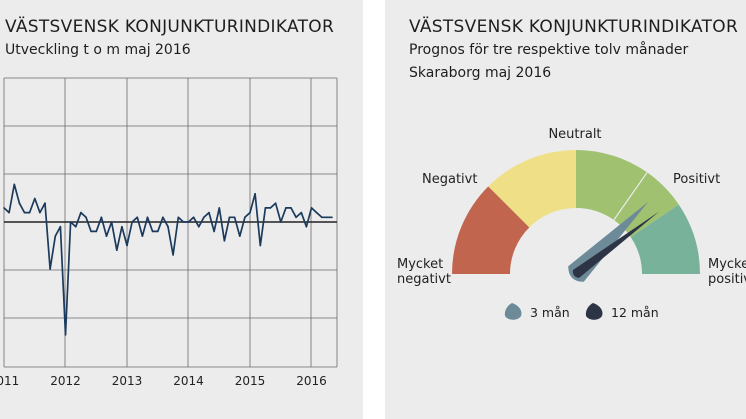 This screenshot has width=746, height=419. What do you see at coordinates (480, 73) in the screenshot?
I see `right-chart-subtitle-line2: Skaraborg maj 2016` at bounding box center [480, 73].